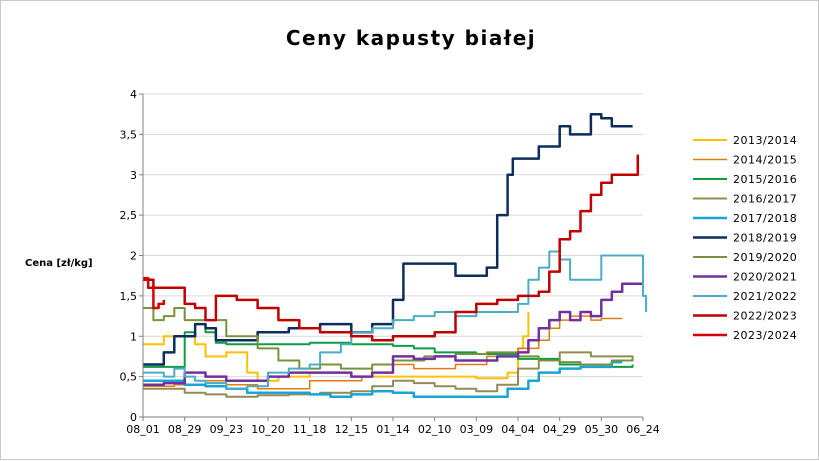  What do you see at coordinates (268, 429) in the screenshot?
I see `x-tick-label: 10_20` at bounding box center [268, 429].